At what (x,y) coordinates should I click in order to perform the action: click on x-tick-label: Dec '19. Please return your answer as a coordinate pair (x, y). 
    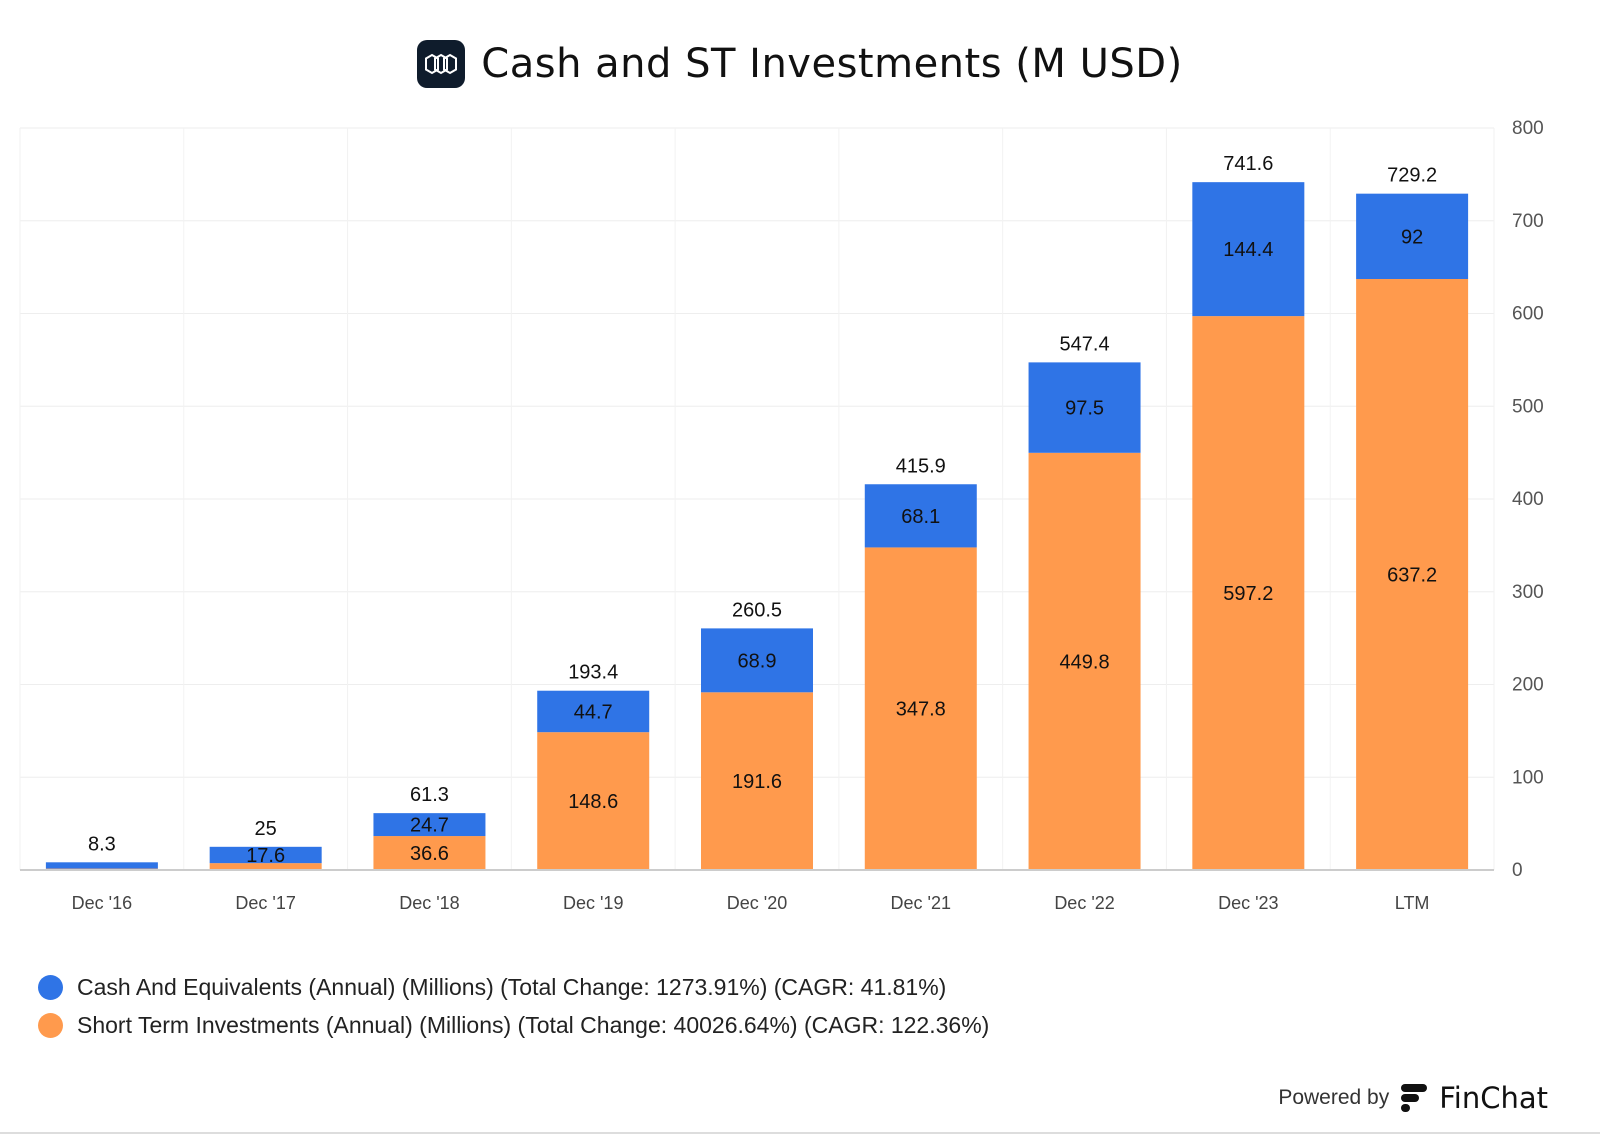
    Looking at the image, I should click on (593, 903).